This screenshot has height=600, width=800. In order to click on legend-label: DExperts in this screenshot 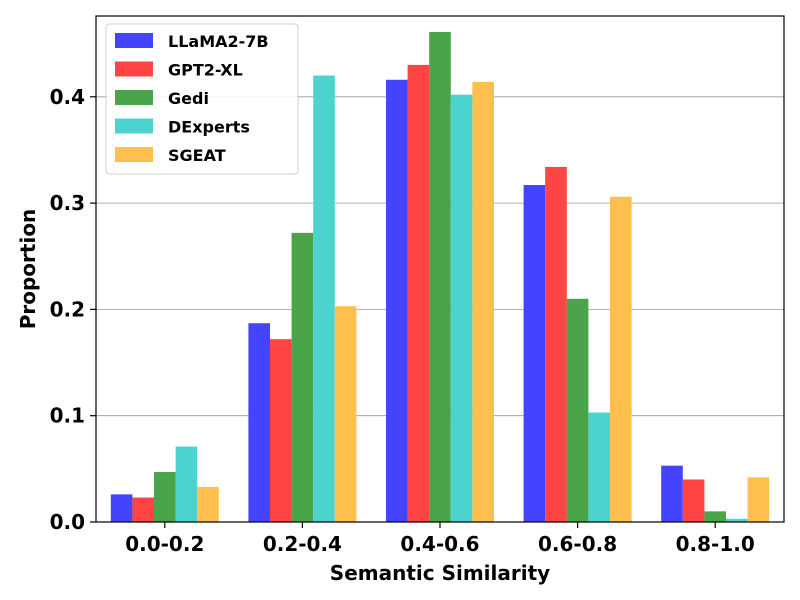, I will do `click(209, 127)`.